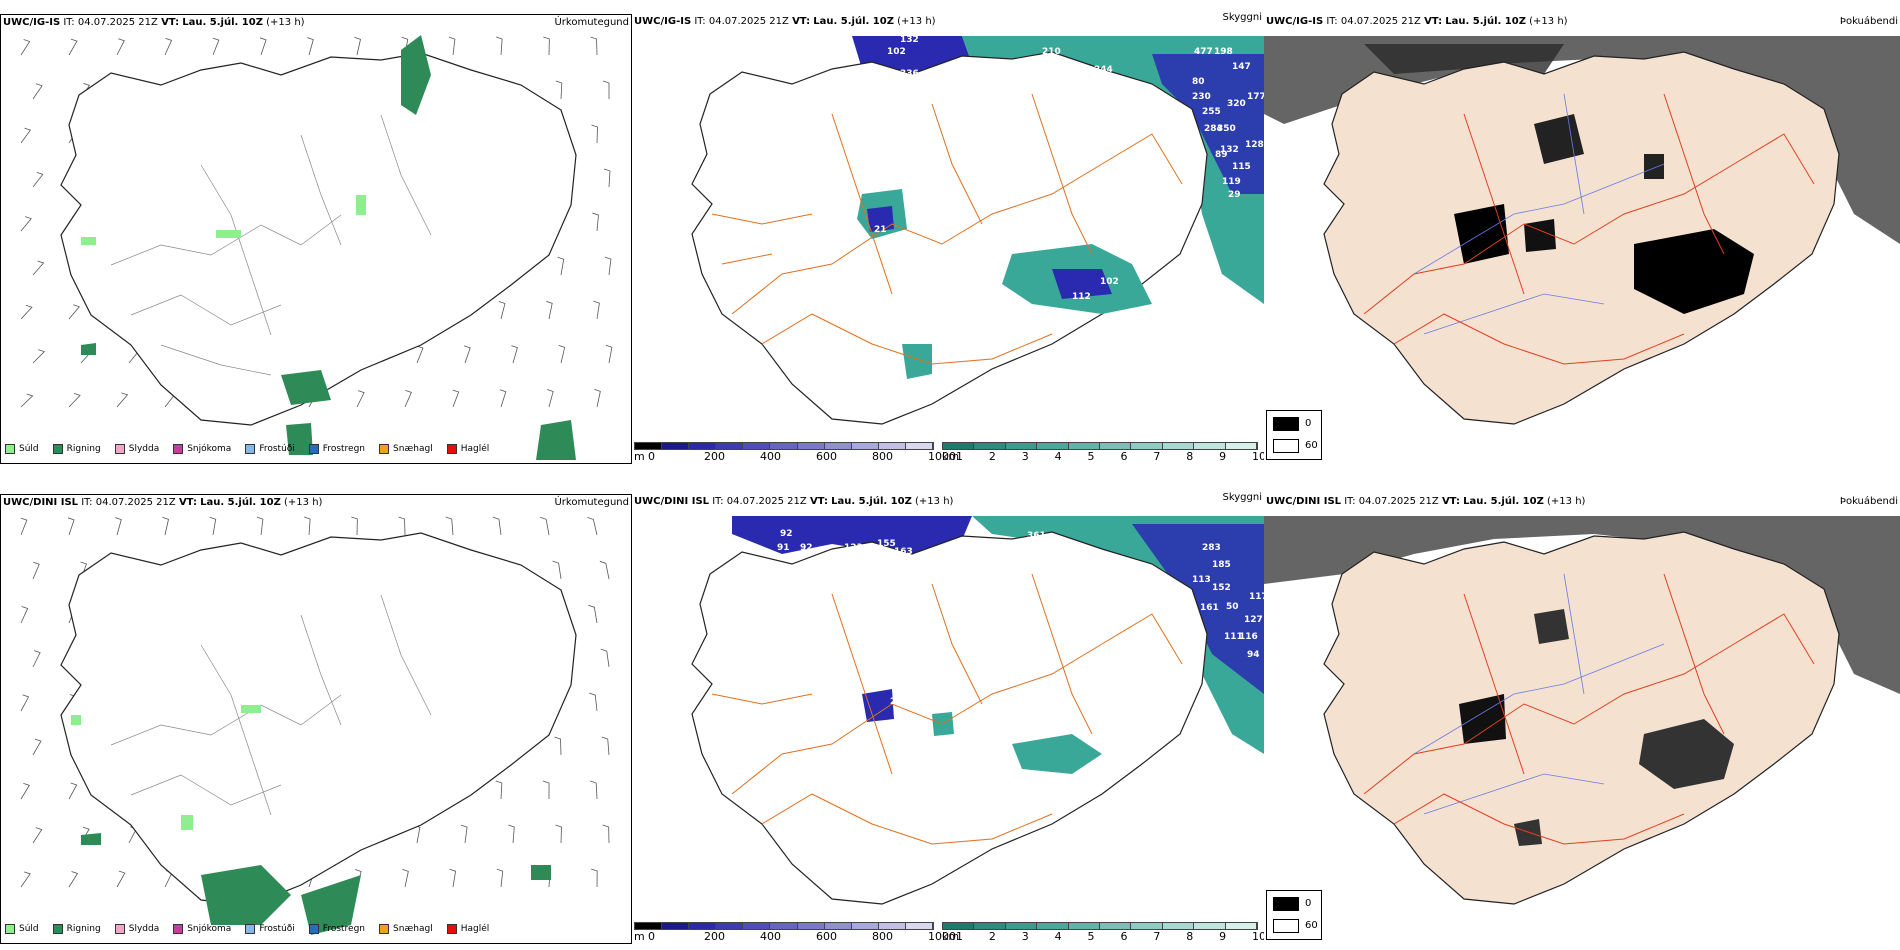  Describe the element at coordinates (467, 449) in the screenshot. I see `legend-item: Haglél` at that location.